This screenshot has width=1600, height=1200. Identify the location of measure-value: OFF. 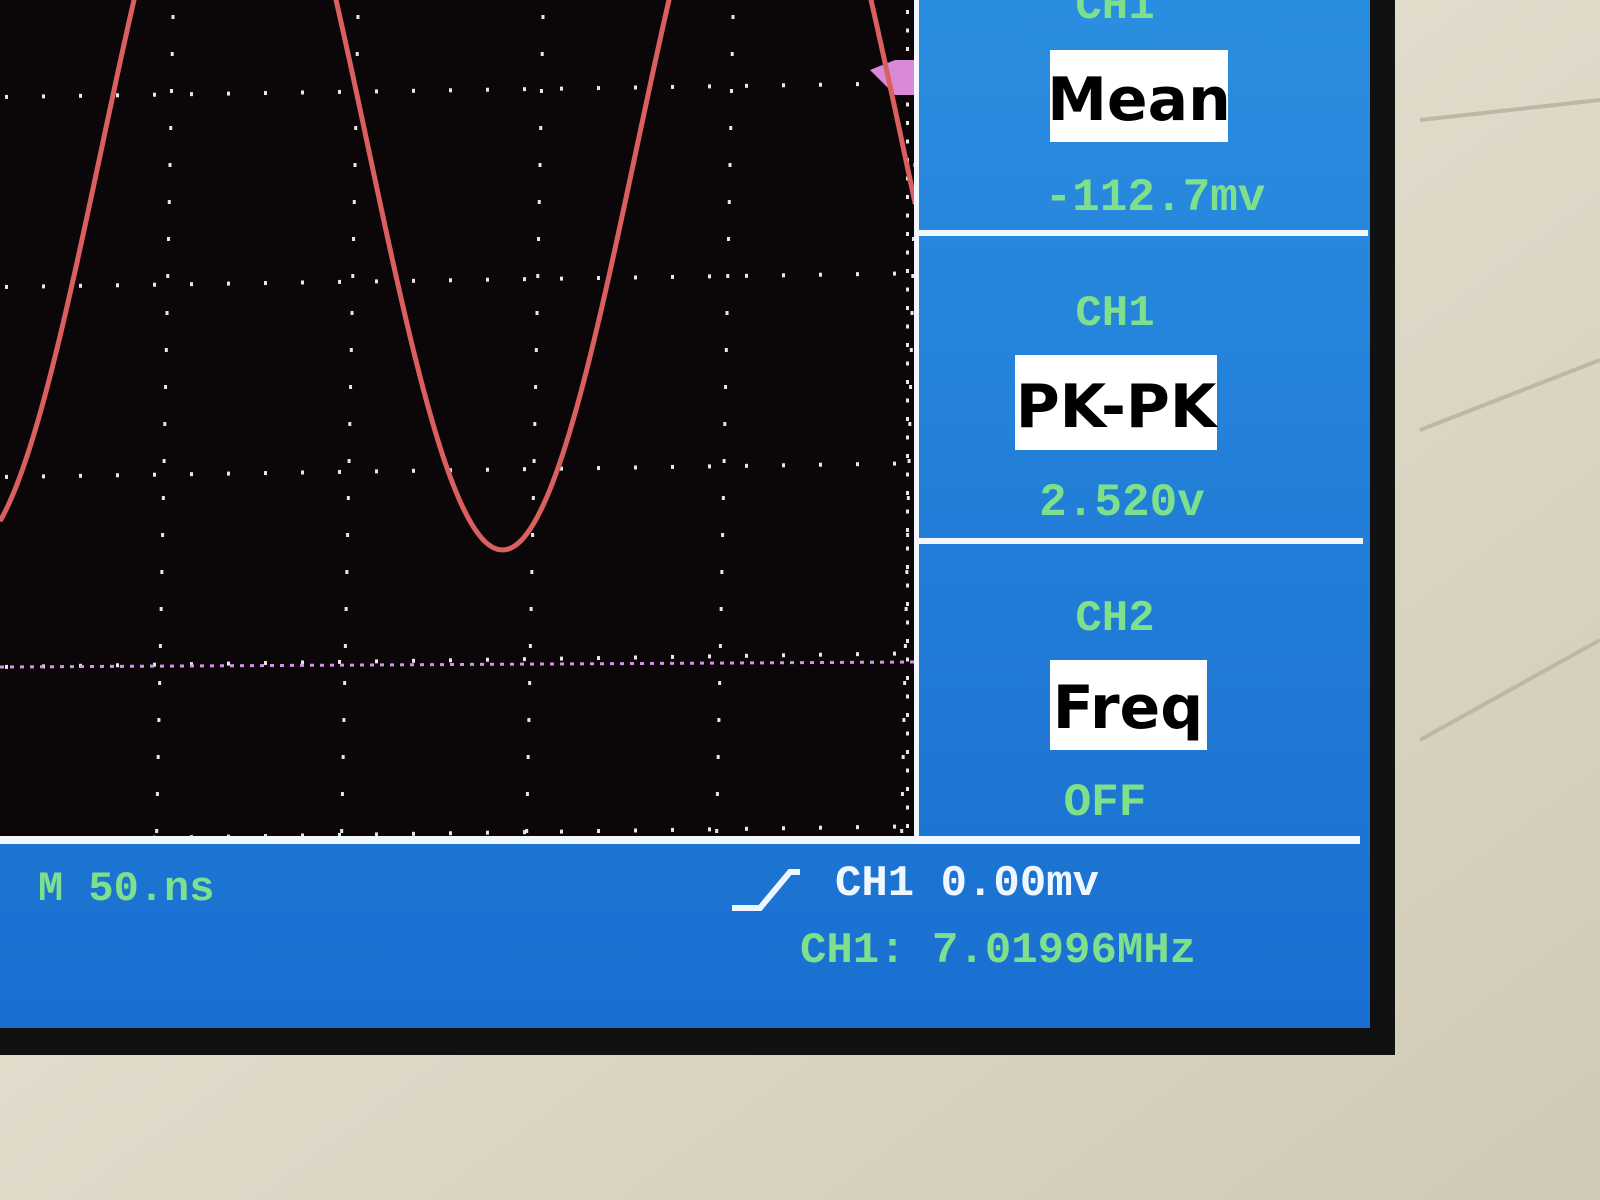
(1105, 803).